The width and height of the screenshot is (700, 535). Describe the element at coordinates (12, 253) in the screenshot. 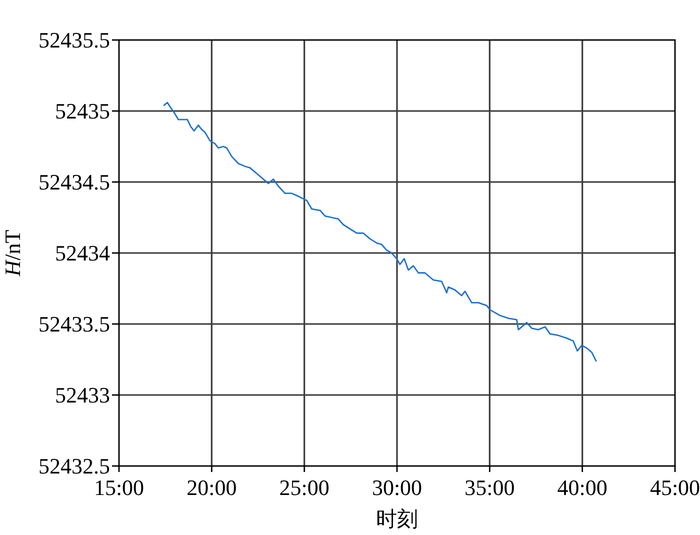

I see `y-axis-title: H/nT` at that location.